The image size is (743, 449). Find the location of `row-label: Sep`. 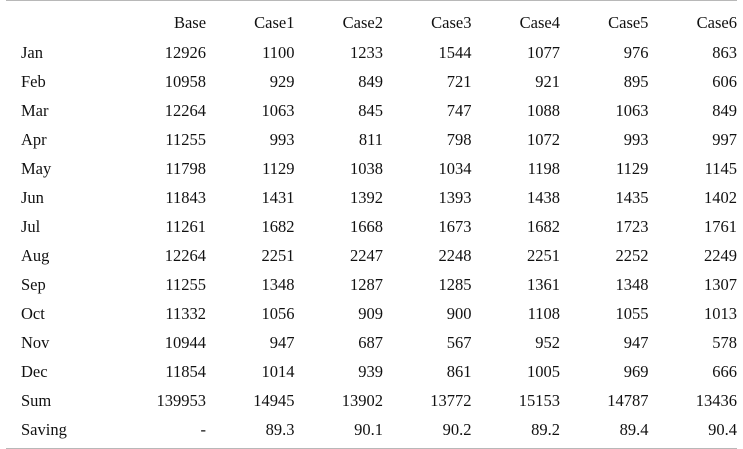

row-label: Sep is located at coordinates (33, 284).